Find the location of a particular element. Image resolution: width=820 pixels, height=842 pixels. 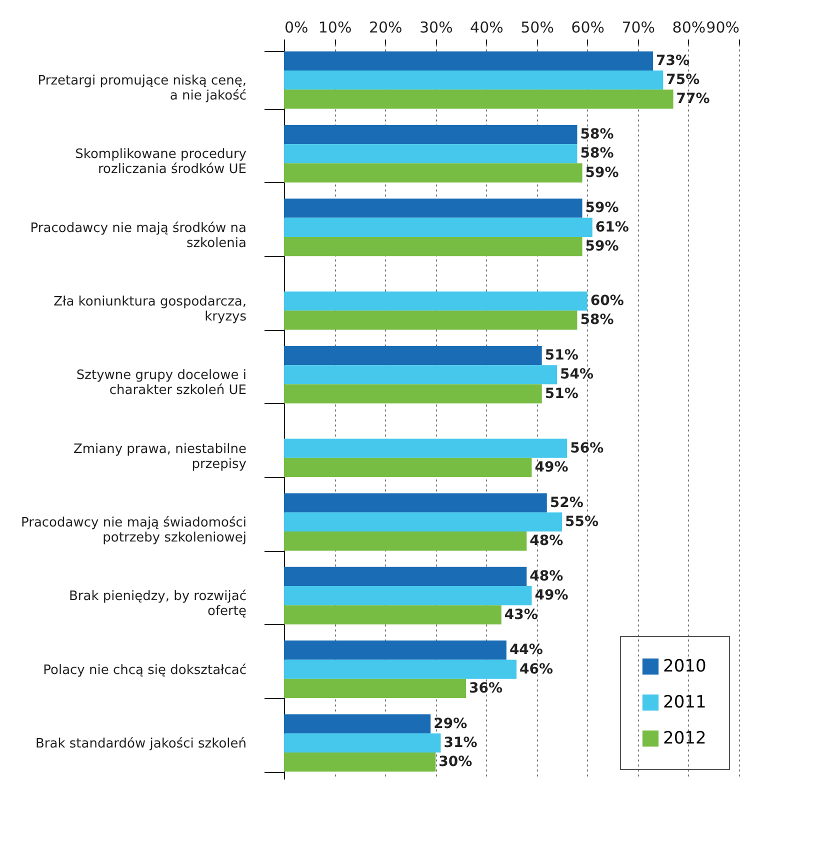

x-tick-label: 60% is located at coordinates (588, 27).